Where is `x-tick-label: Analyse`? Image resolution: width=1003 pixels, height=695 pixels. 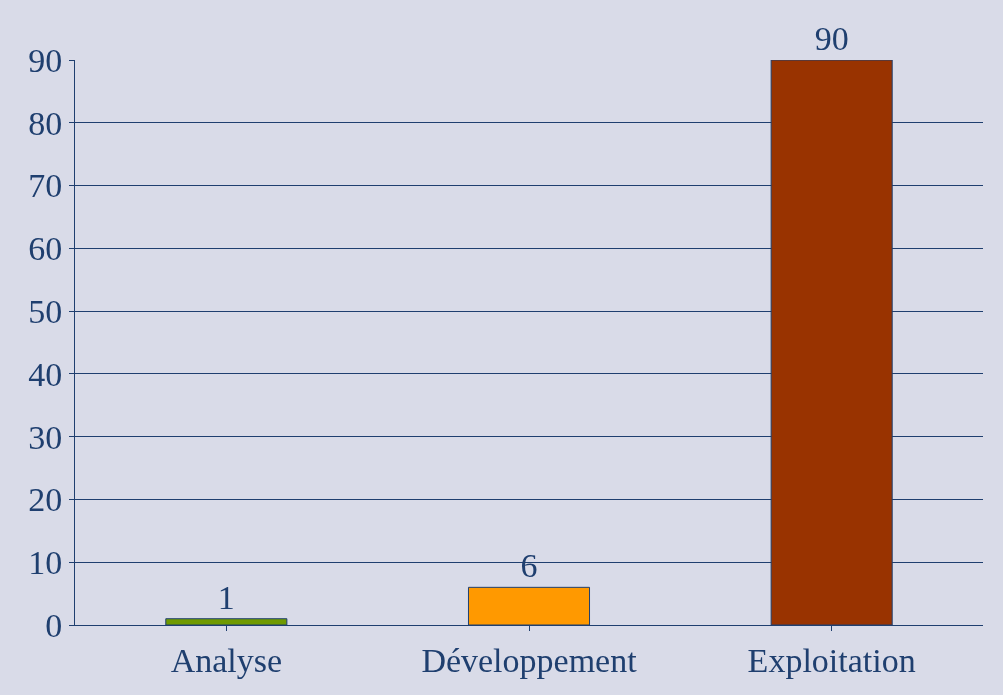 x-tick-label: Analyse is located at coordinates (226, 660).